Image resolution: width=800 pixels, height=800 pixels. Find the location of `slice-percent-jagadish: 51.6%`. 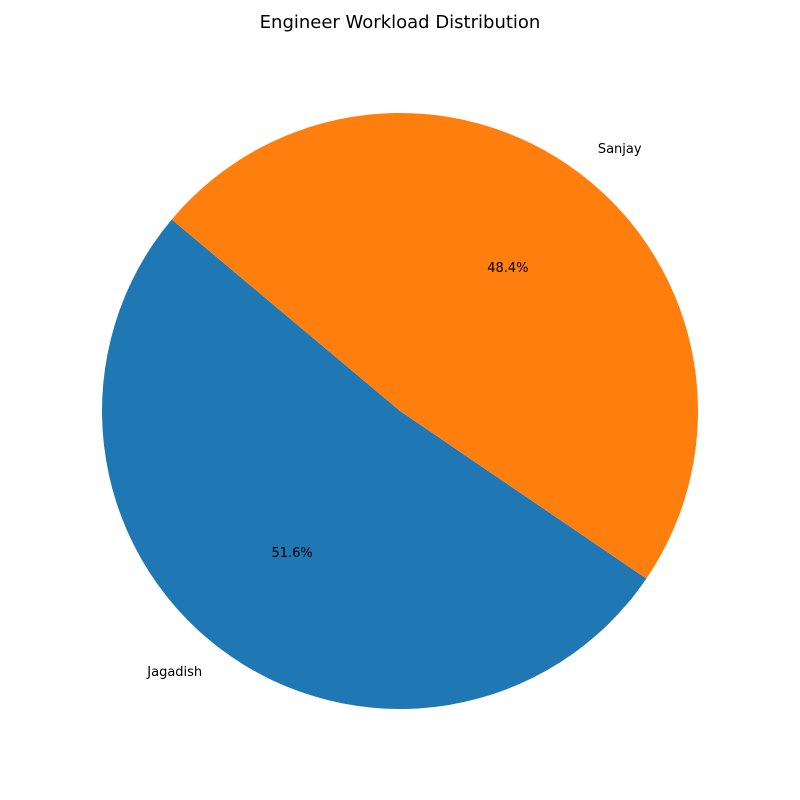

slice-percent-jagadish: 51.6% is located at coordinates (291, 553).